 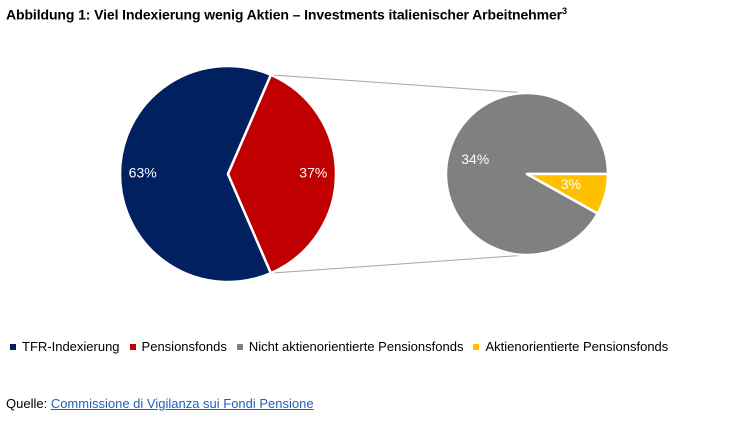 I want to click on connector-line-top, so click(x=399, y=84).